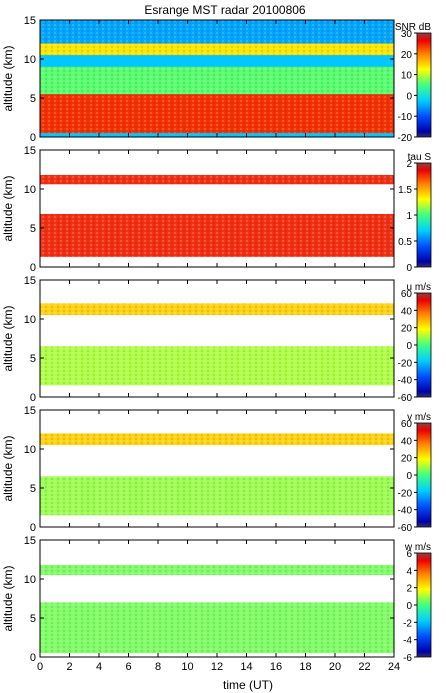 The image size is (446, 693). What do you see at coordinates (248, 685) in the screenshot?
I see `x-axis-label: time (UT)` at bounding box center [248, 685].